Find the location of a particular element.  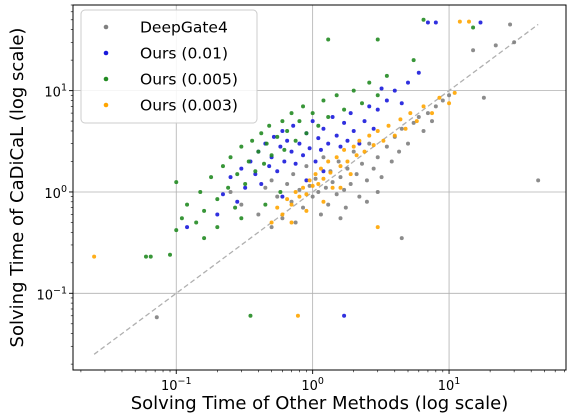

x-tick-label-2: 10¹ is located at coordinates (449, 385).